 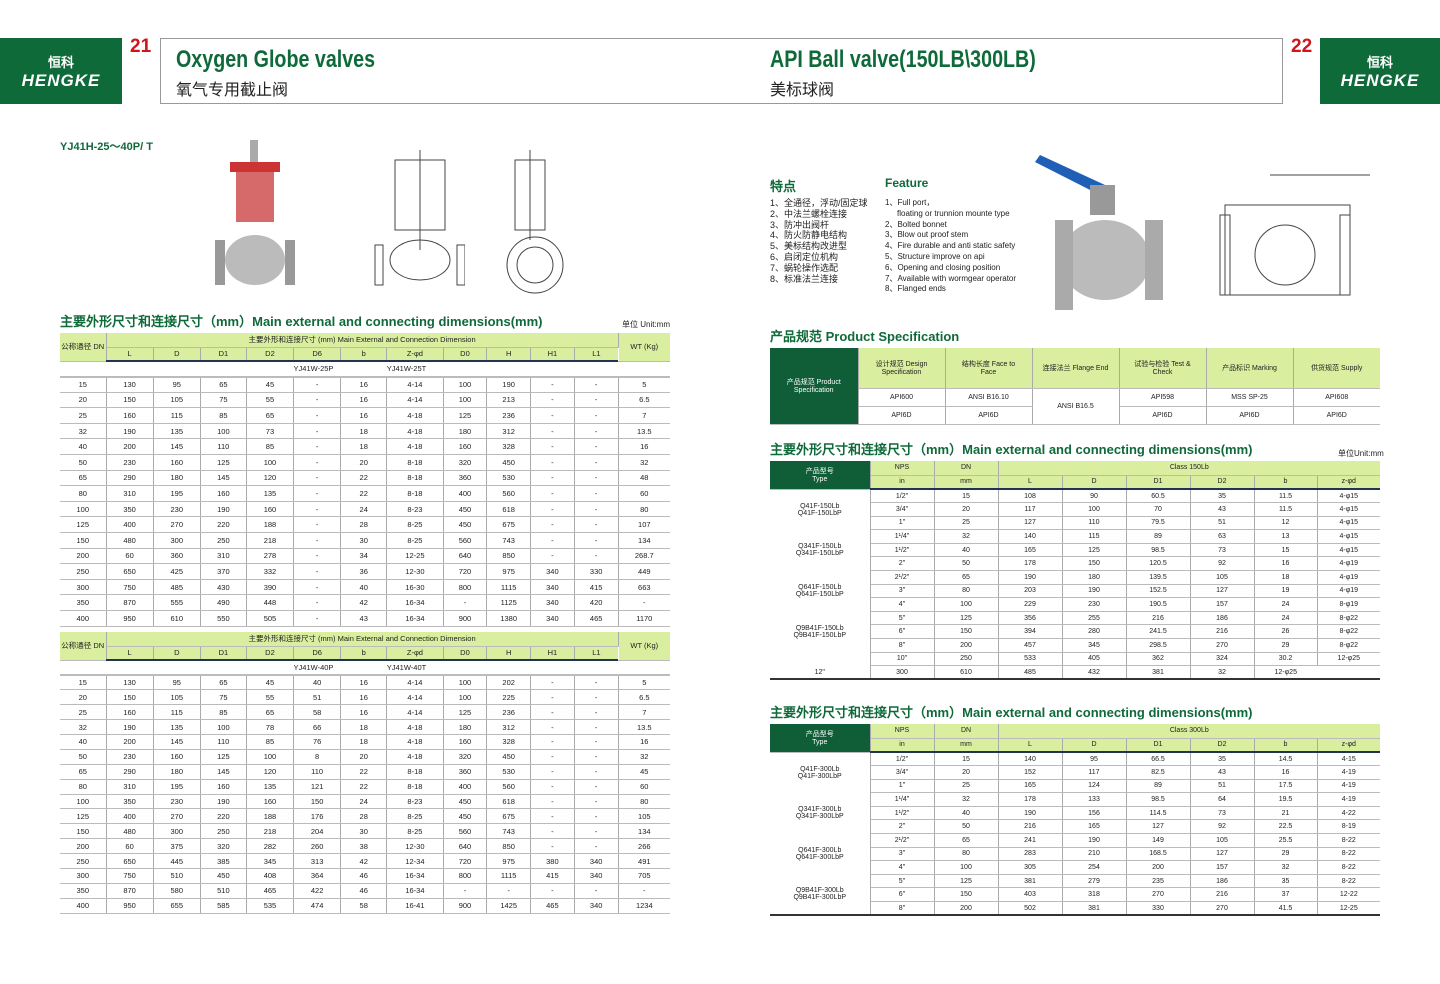 I want to click on col-header: z-φd, so click(x=1349, y=482).